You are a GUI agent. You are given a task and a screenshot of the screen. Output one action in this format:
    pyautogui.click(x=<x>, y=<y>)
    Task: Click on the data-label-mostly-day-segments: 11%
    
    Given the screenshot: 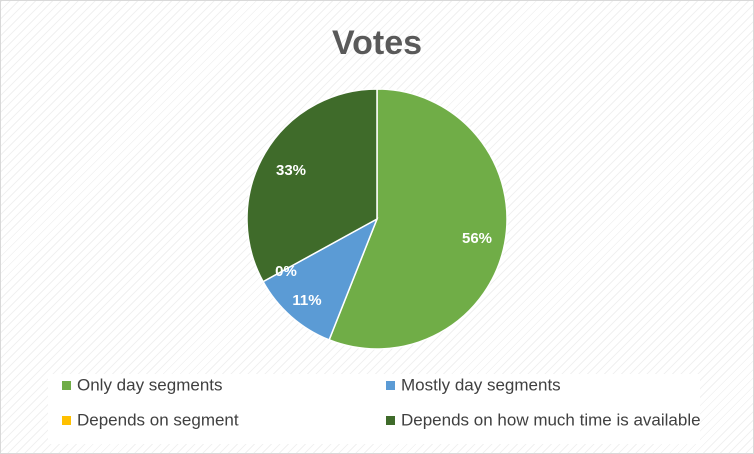 What is the action you would take?
    pyautogui.click(x=306, y=300)
    